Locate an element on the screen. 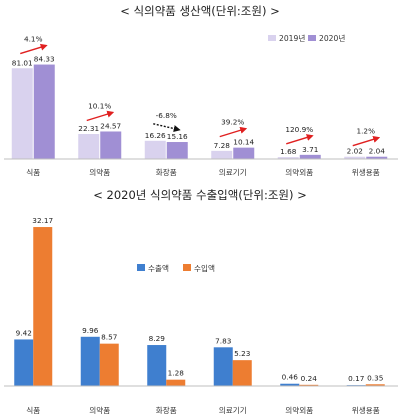  growth-label-cat-6: 1.2% is located at coordinates (365, 131).